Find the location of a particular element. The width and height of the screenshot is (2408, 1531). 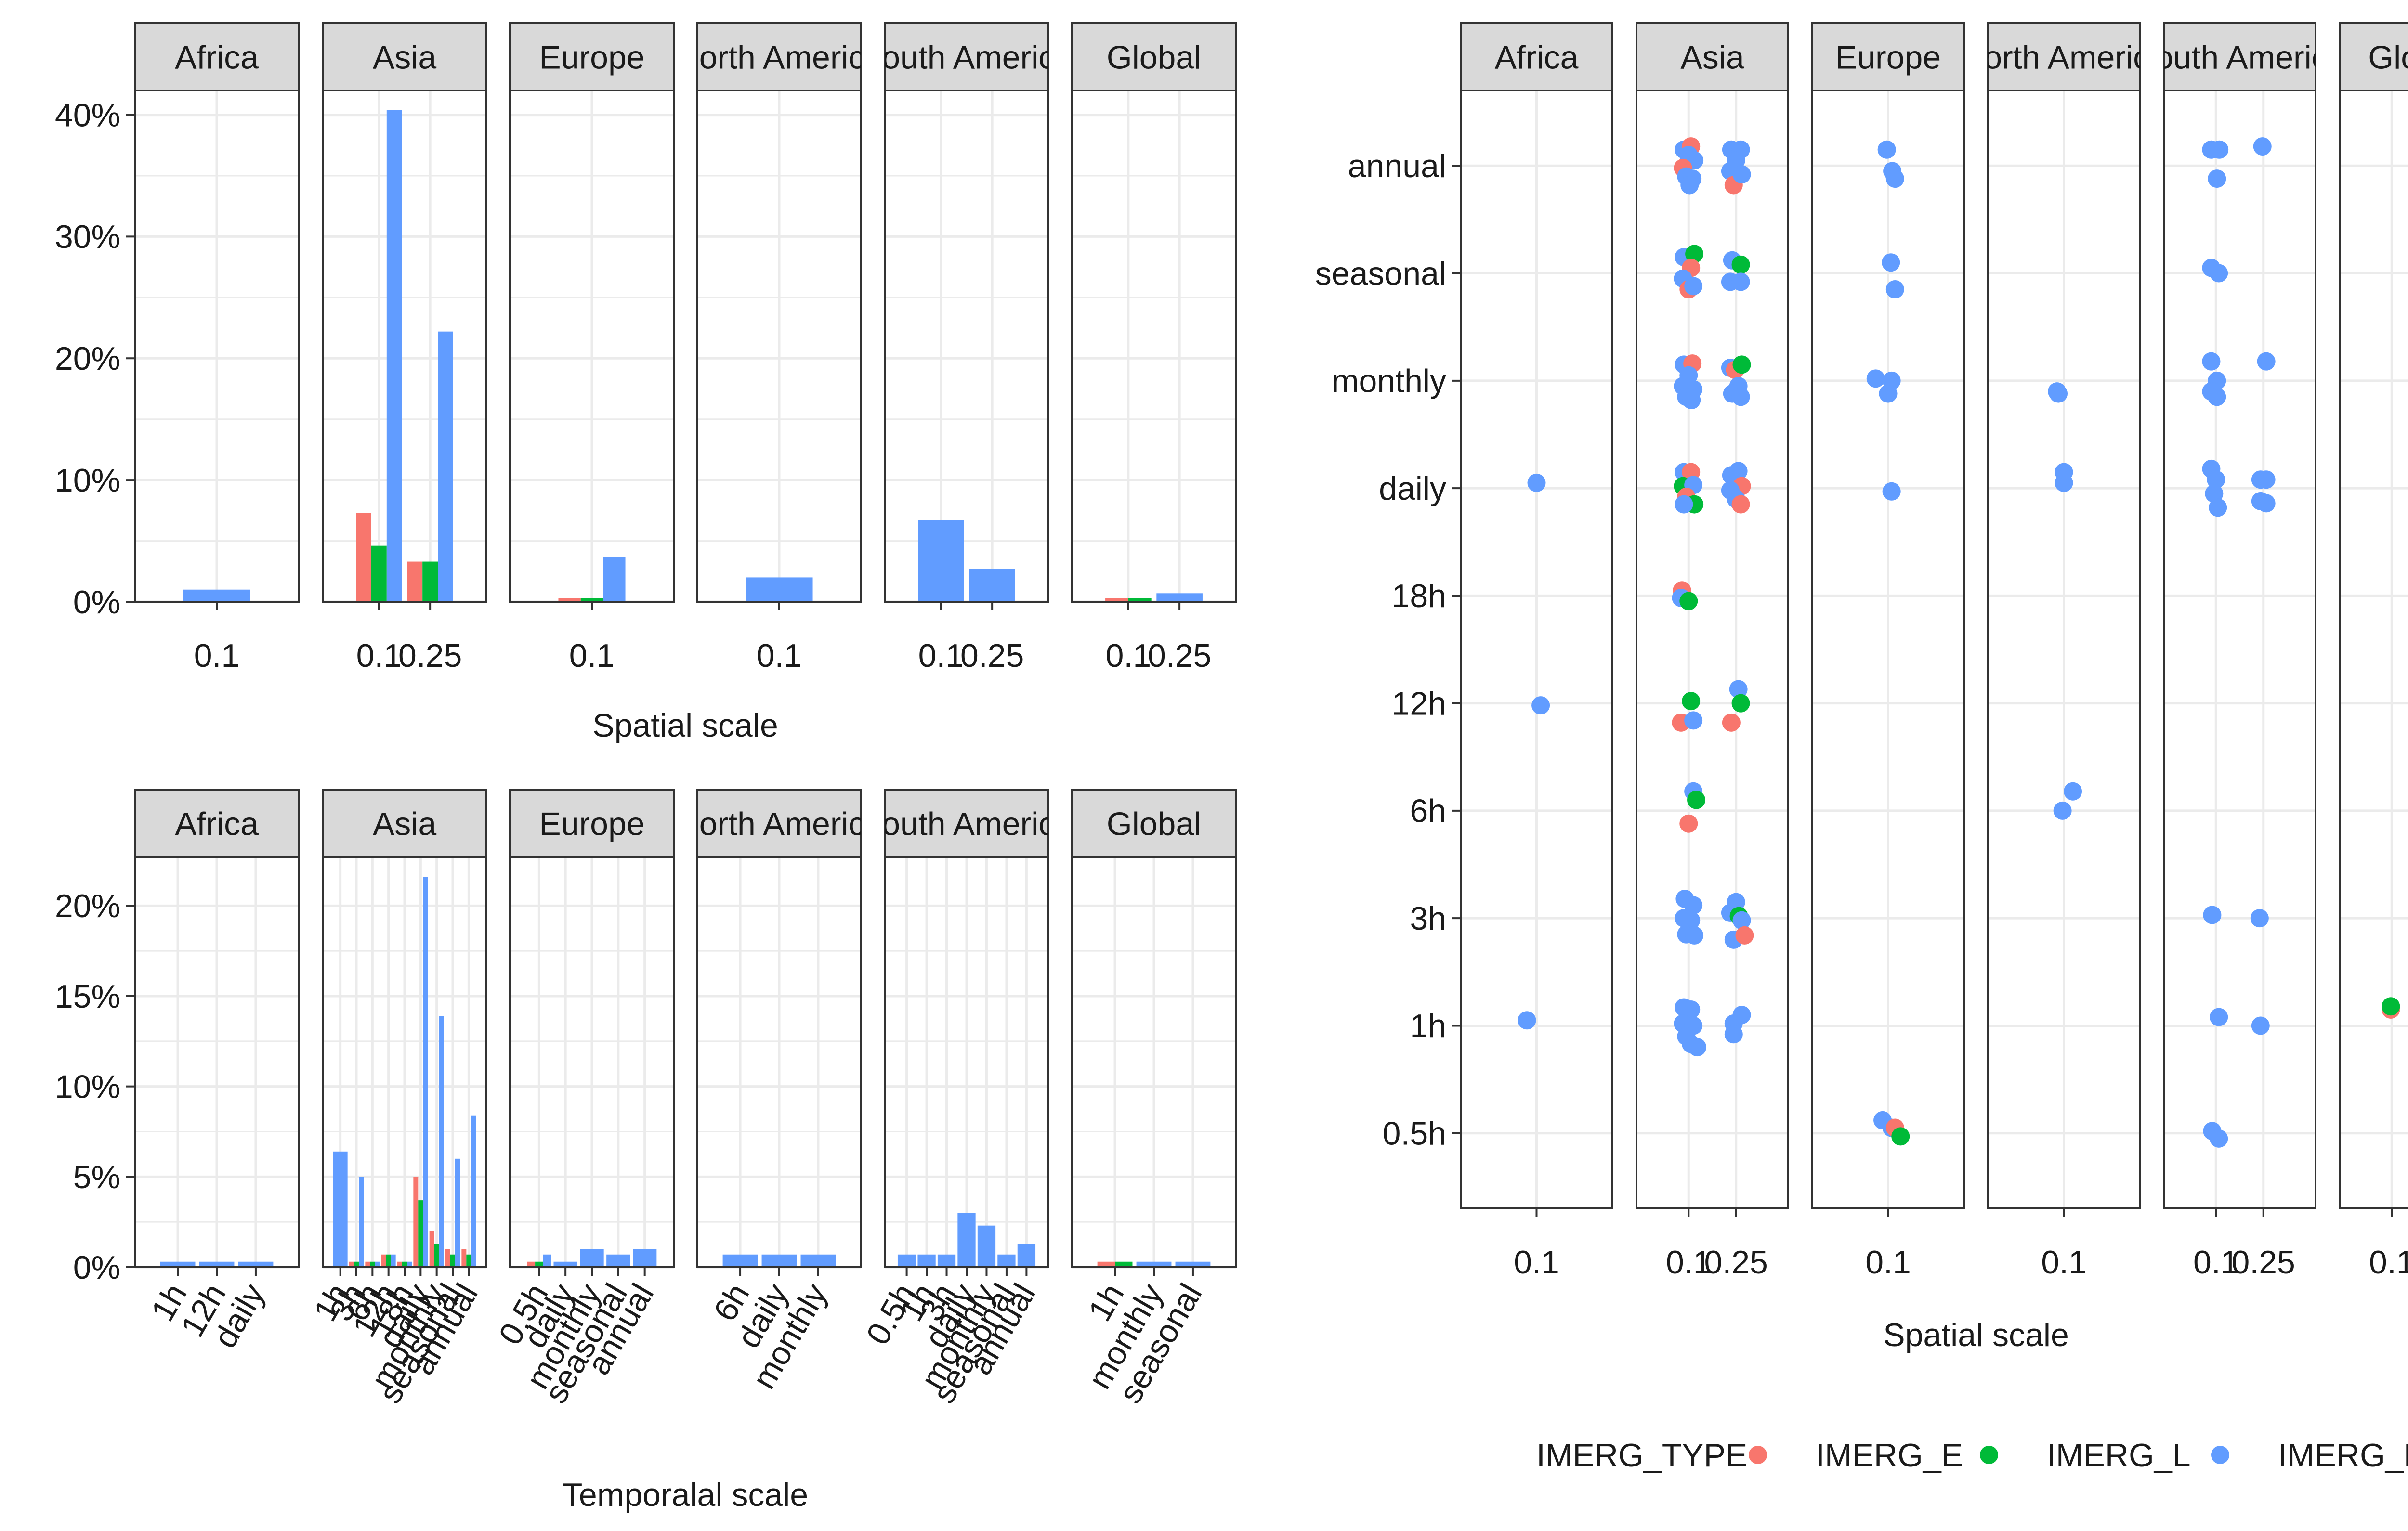

temporal-4-strip-south-america: South America is located at coordinates (966, 823).